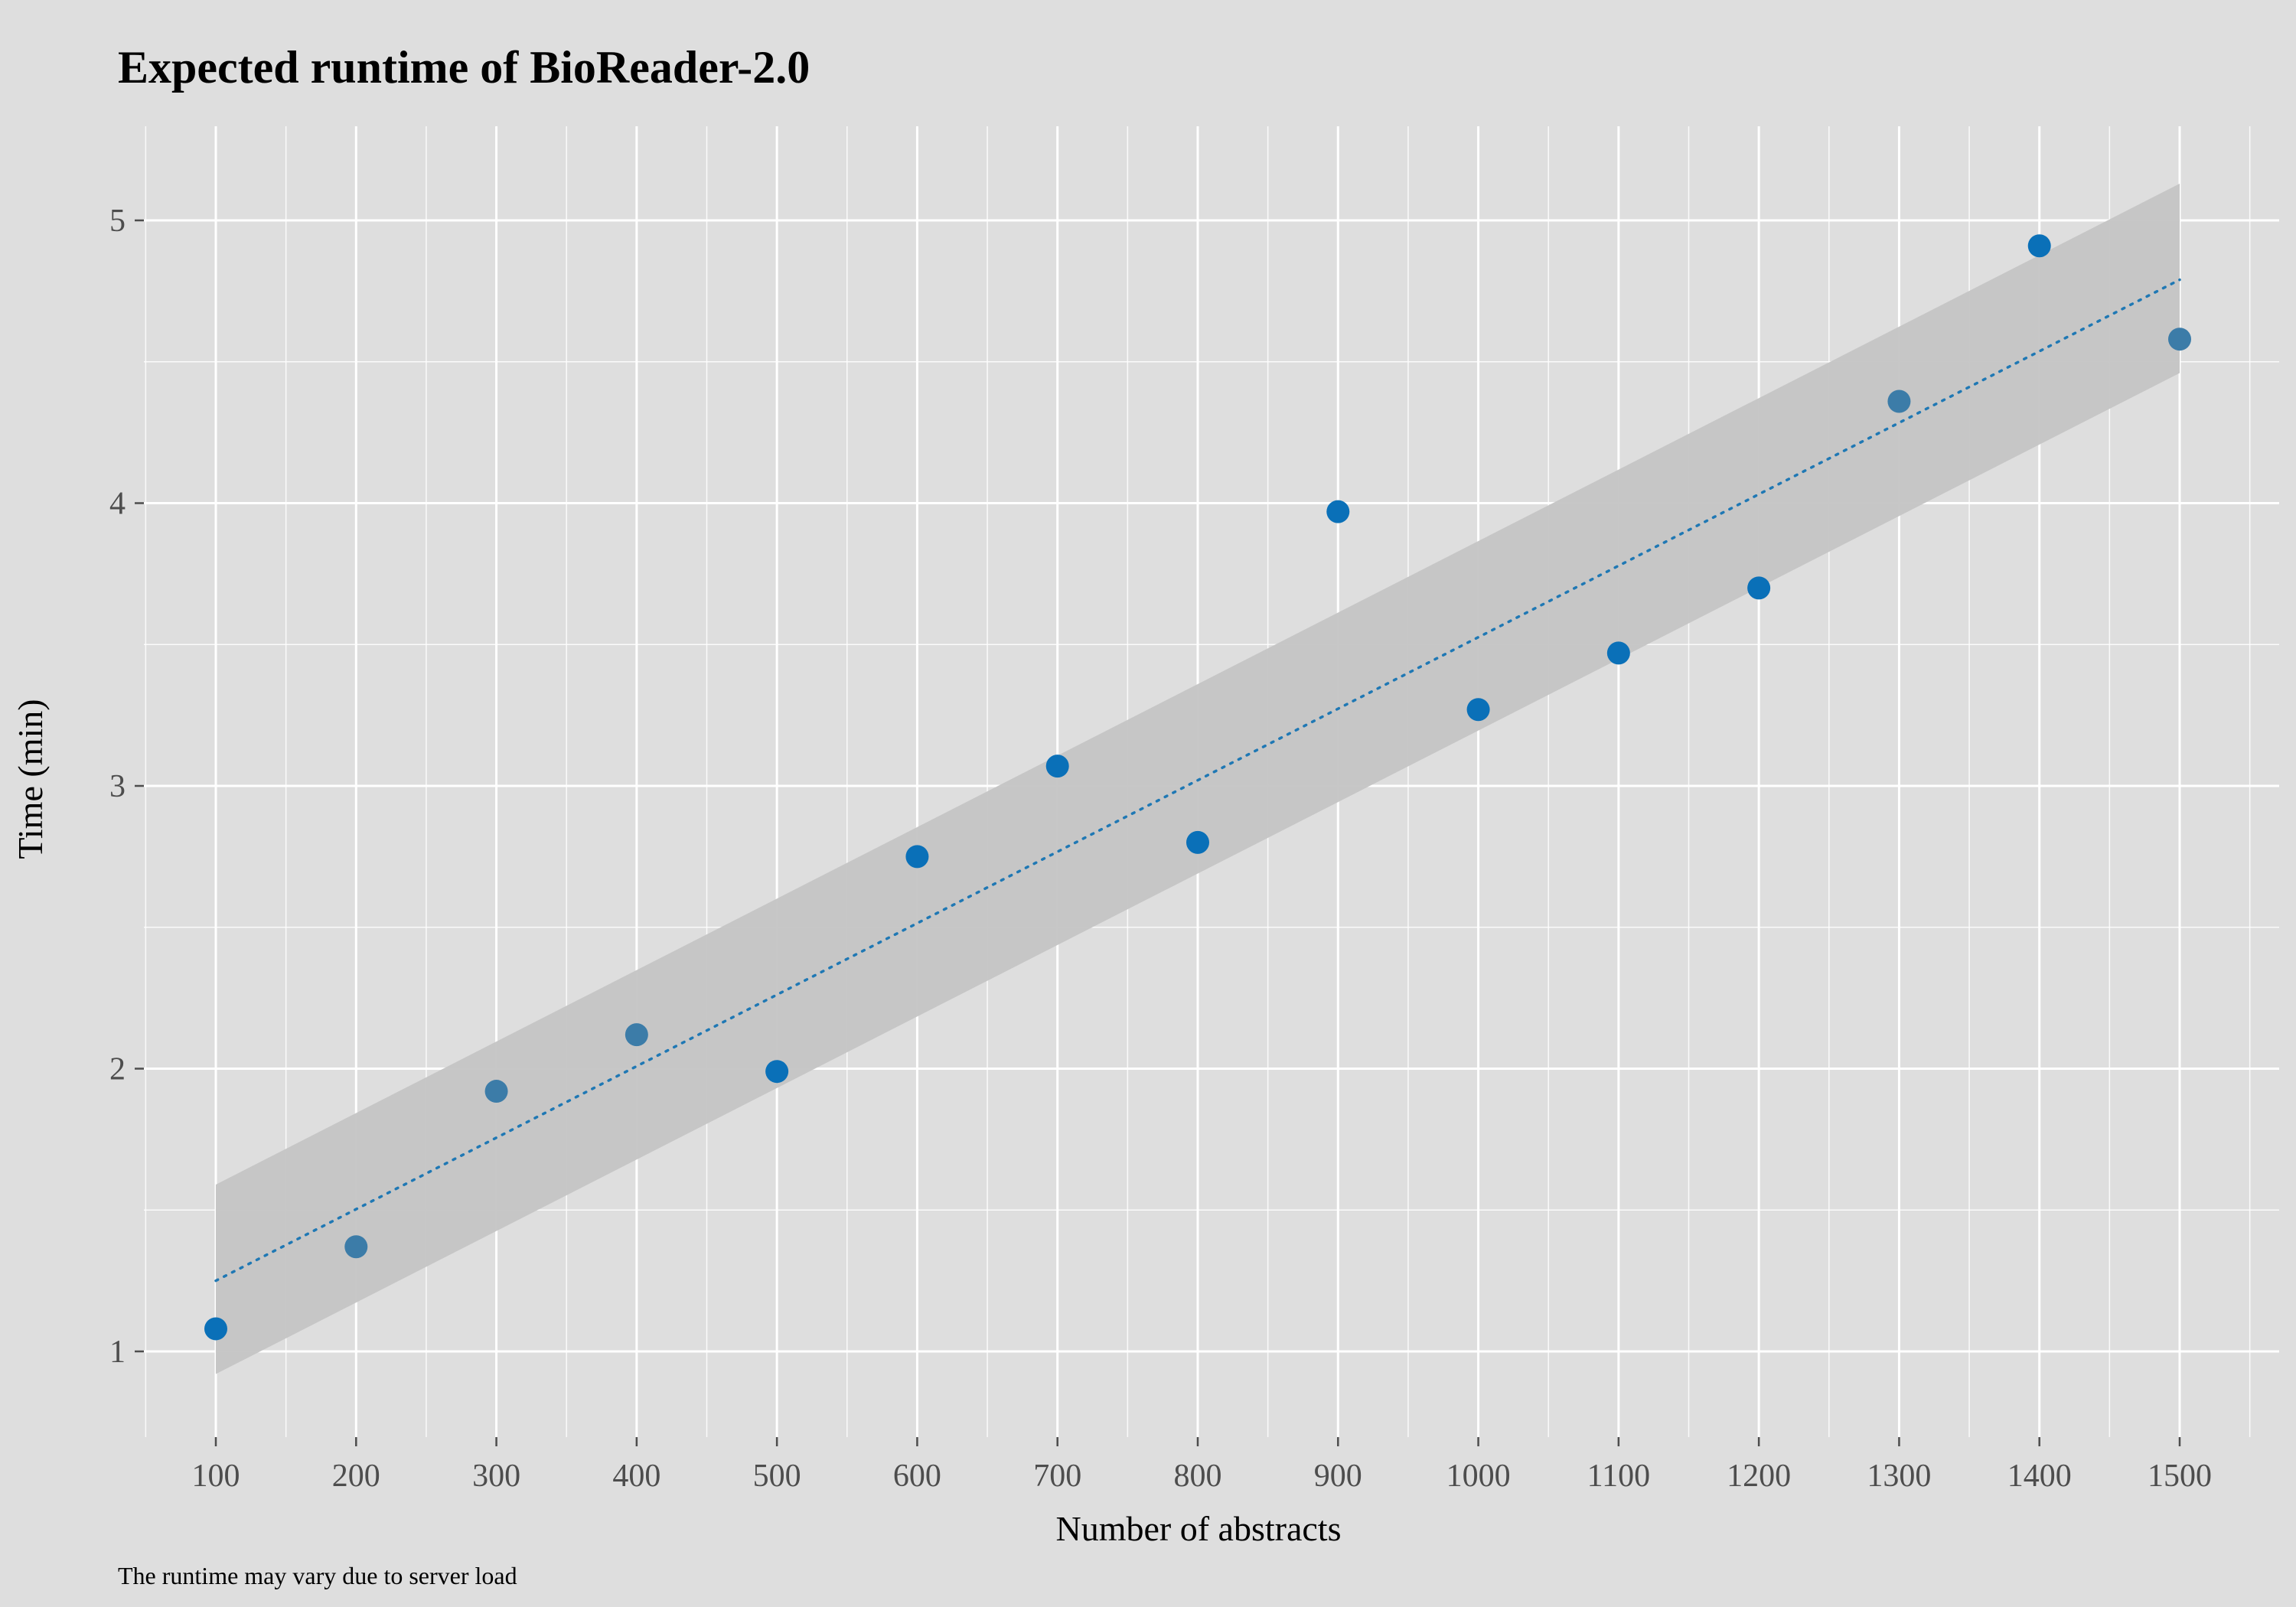  What do you see at coordinates (1338, 1476) in the screenshot?
I see `x-tick-label: 900` at bounding box center [1338, 1476].